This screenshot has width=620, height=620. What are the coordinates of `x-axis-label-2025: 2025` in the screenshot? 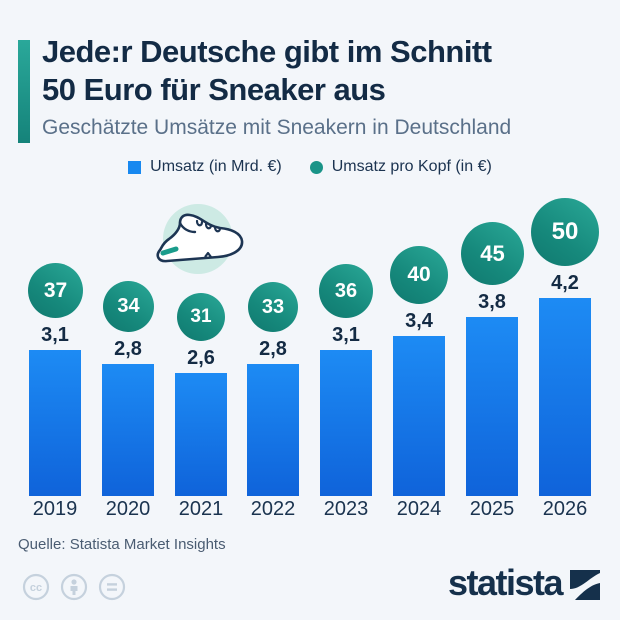 It's located at (492, 509).